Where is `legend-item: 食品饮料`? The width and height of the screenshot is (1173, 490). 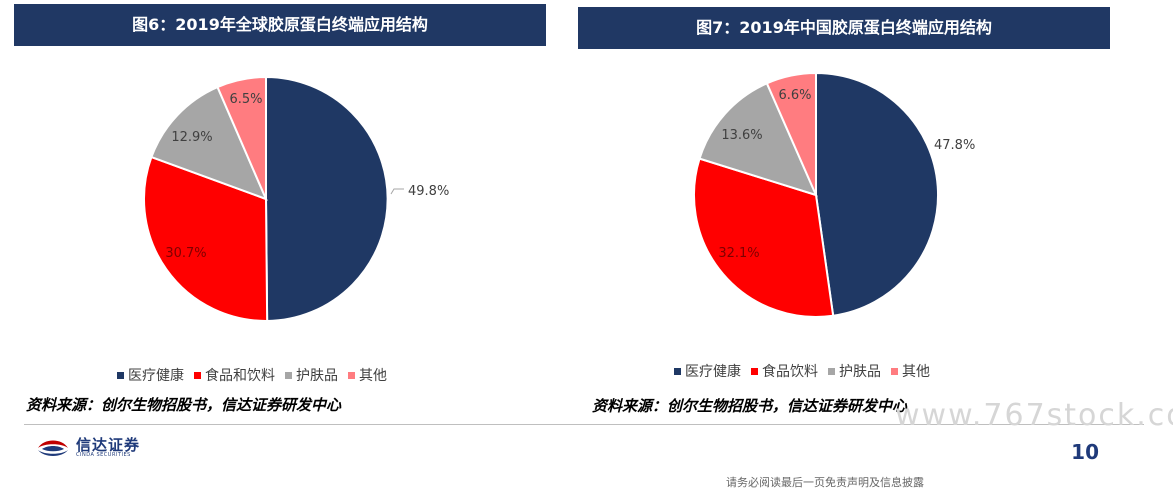 legend-item: 食品饮料 is located at coordinates (784, 371).